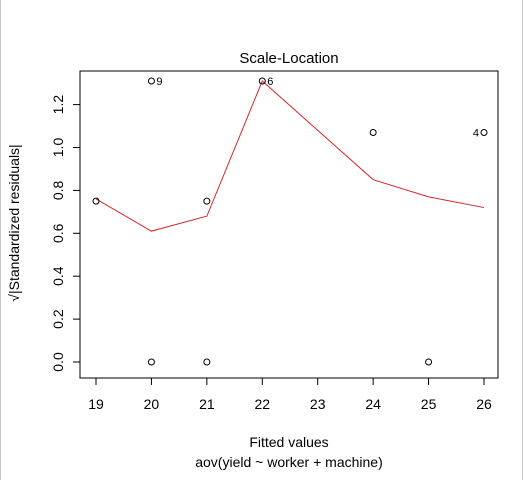  Describe the element at coordinates (96, 404) in the screenshot. I see `x-tick-label: 19` at that location.